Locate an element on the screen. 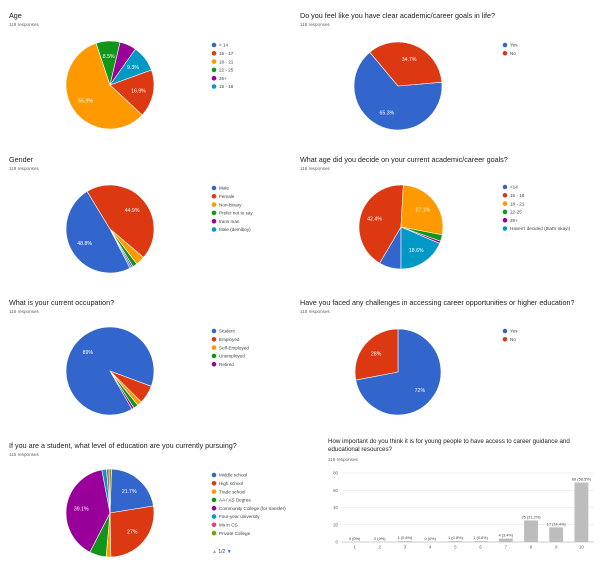  legend-label: 26+ is located at coordinates (514, 220).